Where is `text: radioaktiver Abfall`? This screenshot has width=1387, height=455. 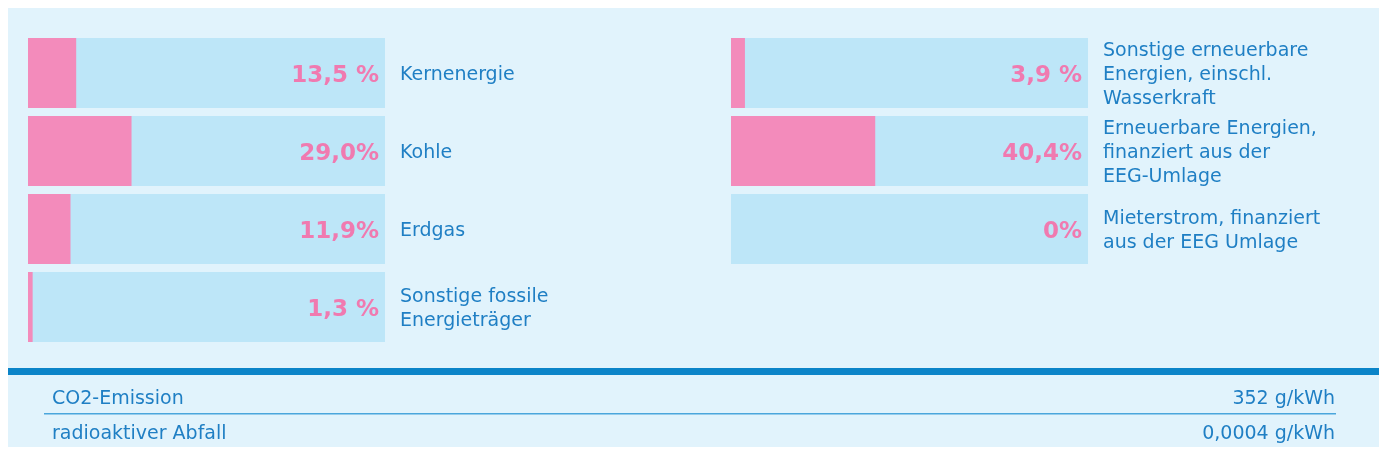
text: radioaktiver Abfall is located at coordinates (139, 432).